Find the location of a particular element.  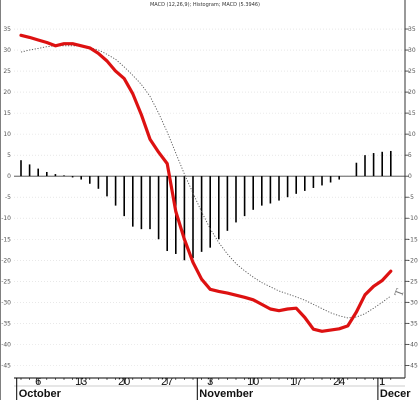

x-tick-label: 13 is located at coordinates (81, 382).